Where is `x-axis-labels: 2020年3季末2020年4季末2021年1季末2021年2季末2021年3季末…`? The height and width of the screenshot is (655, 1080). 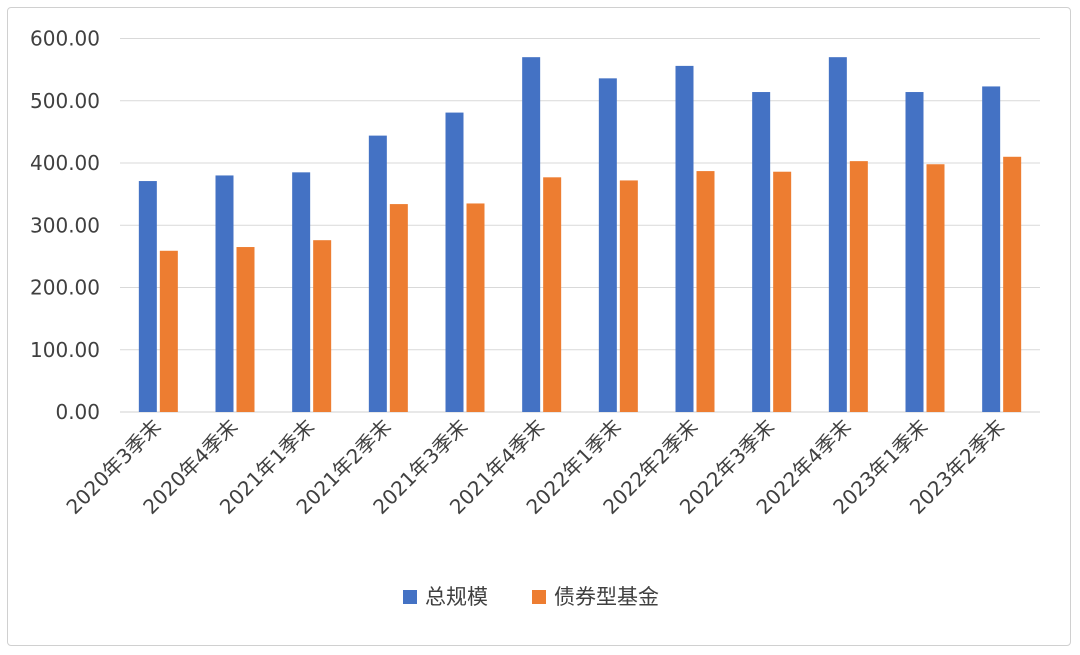 x-axis-labels: 2020年3季末2020年4季末2021年1季末2021年2季末2021年3季末… is located at coordinates (535, 467).